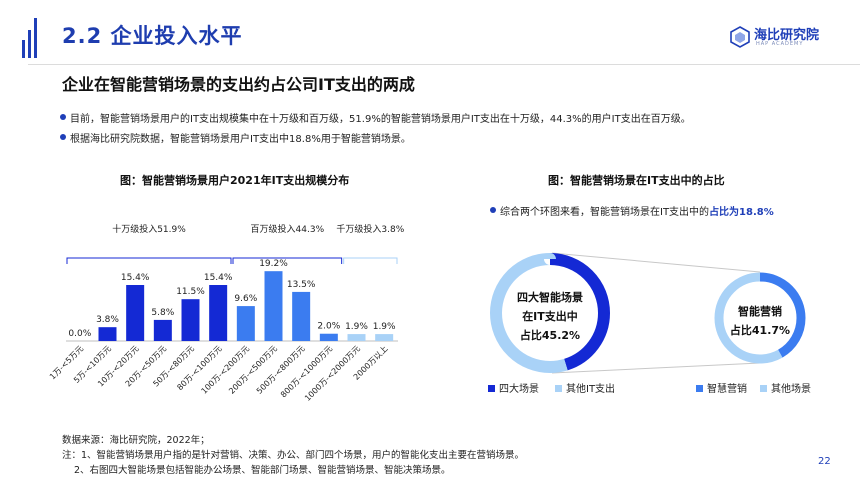 This screenshot has height=484, width=860. Describe the element at coordinates (107, 320) in the screenshot. I see `bar-value-label: 3.8%` at that location.